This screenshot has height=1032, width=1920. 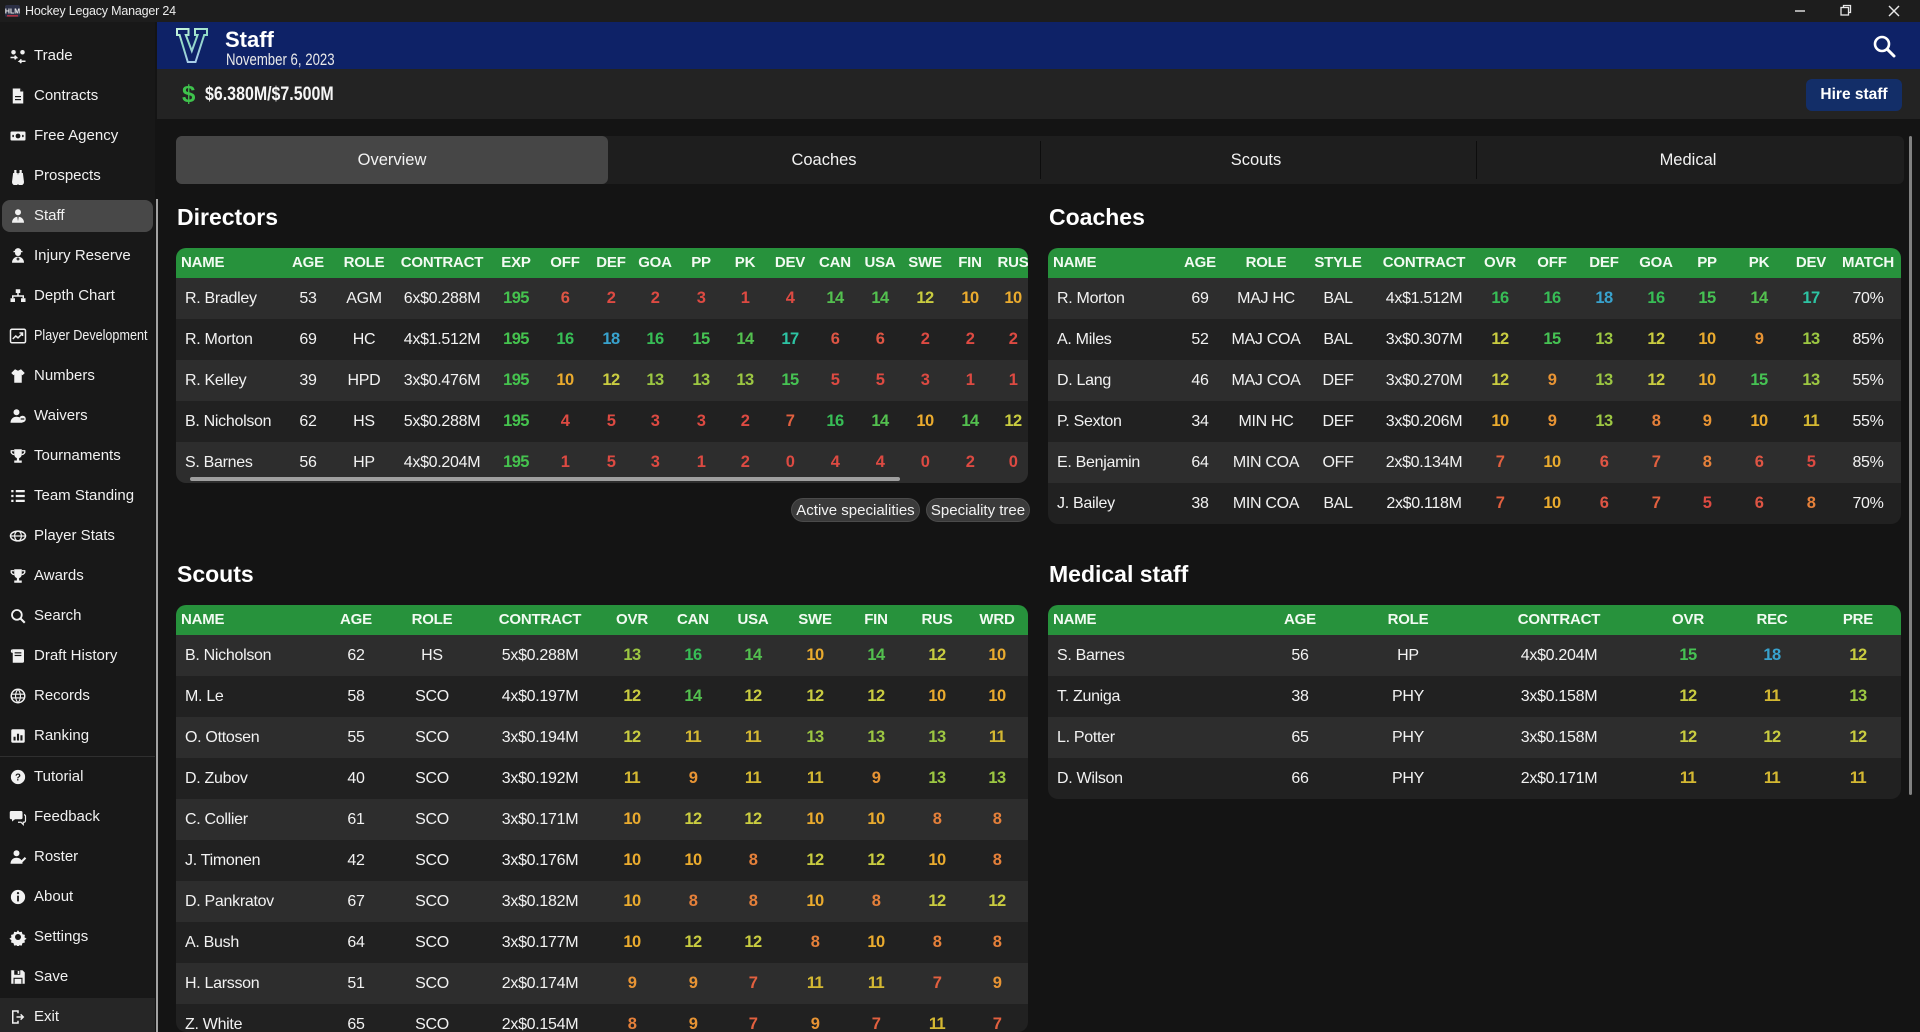 What do you see at coordinates (12, 12) in the screenshot?
I see `svg-text: HLM` at bounding box center [12, 12].